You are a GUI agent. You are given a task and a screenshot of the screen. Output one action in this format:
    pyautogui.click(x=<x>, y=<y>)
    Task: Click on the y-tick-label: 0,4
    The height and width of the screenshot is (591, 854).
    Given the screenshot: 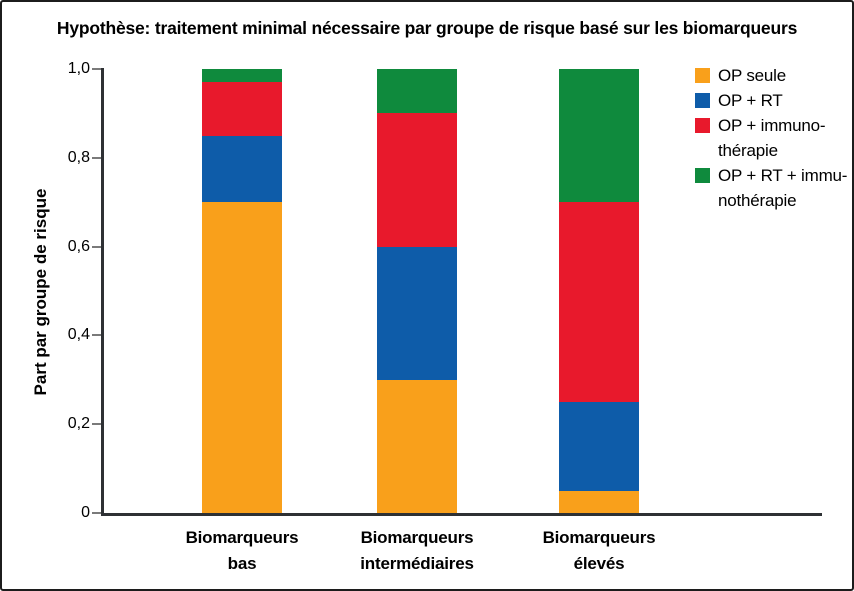 What is the action you would take?
    pyautogui.click(x=78, y=335)
    